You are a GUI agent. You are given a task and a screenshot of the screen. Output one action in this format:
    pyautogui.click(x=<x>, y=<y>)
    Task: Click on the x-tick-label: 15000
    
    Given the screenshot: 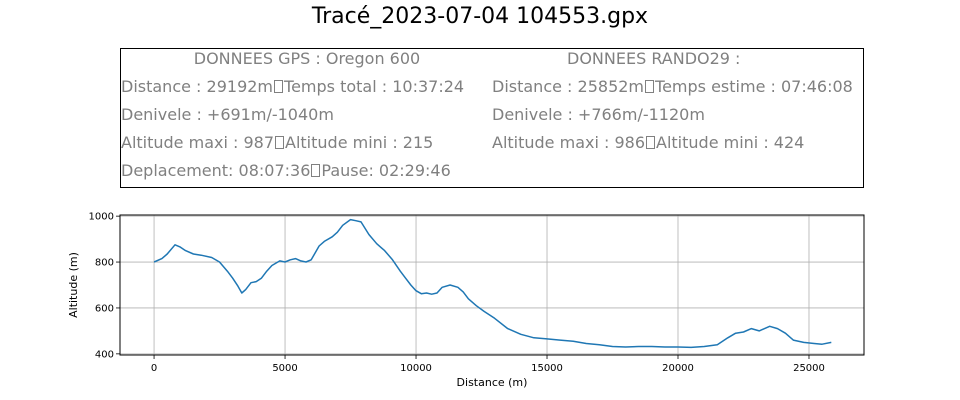 What is the action you would take?
    pyautogui.click(x=547, y=368)
    